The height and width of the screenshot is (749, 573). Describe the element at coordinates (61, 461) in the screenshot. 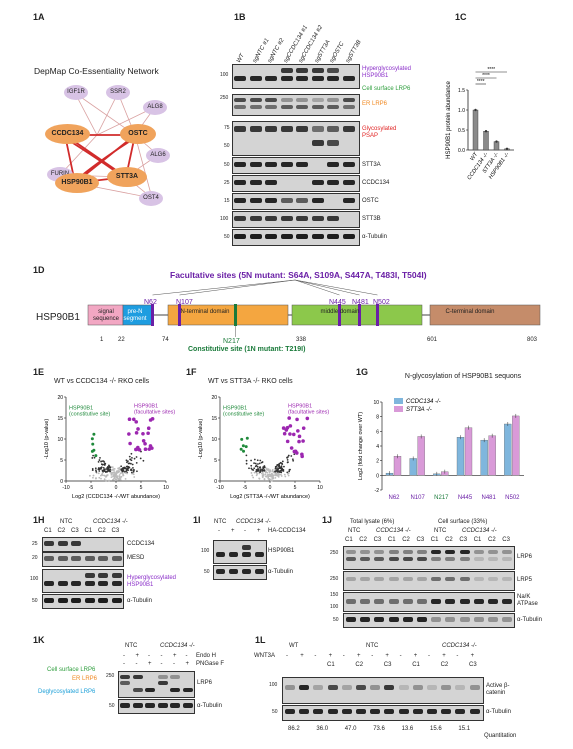

I see `y-tick-label: 5` at that location.